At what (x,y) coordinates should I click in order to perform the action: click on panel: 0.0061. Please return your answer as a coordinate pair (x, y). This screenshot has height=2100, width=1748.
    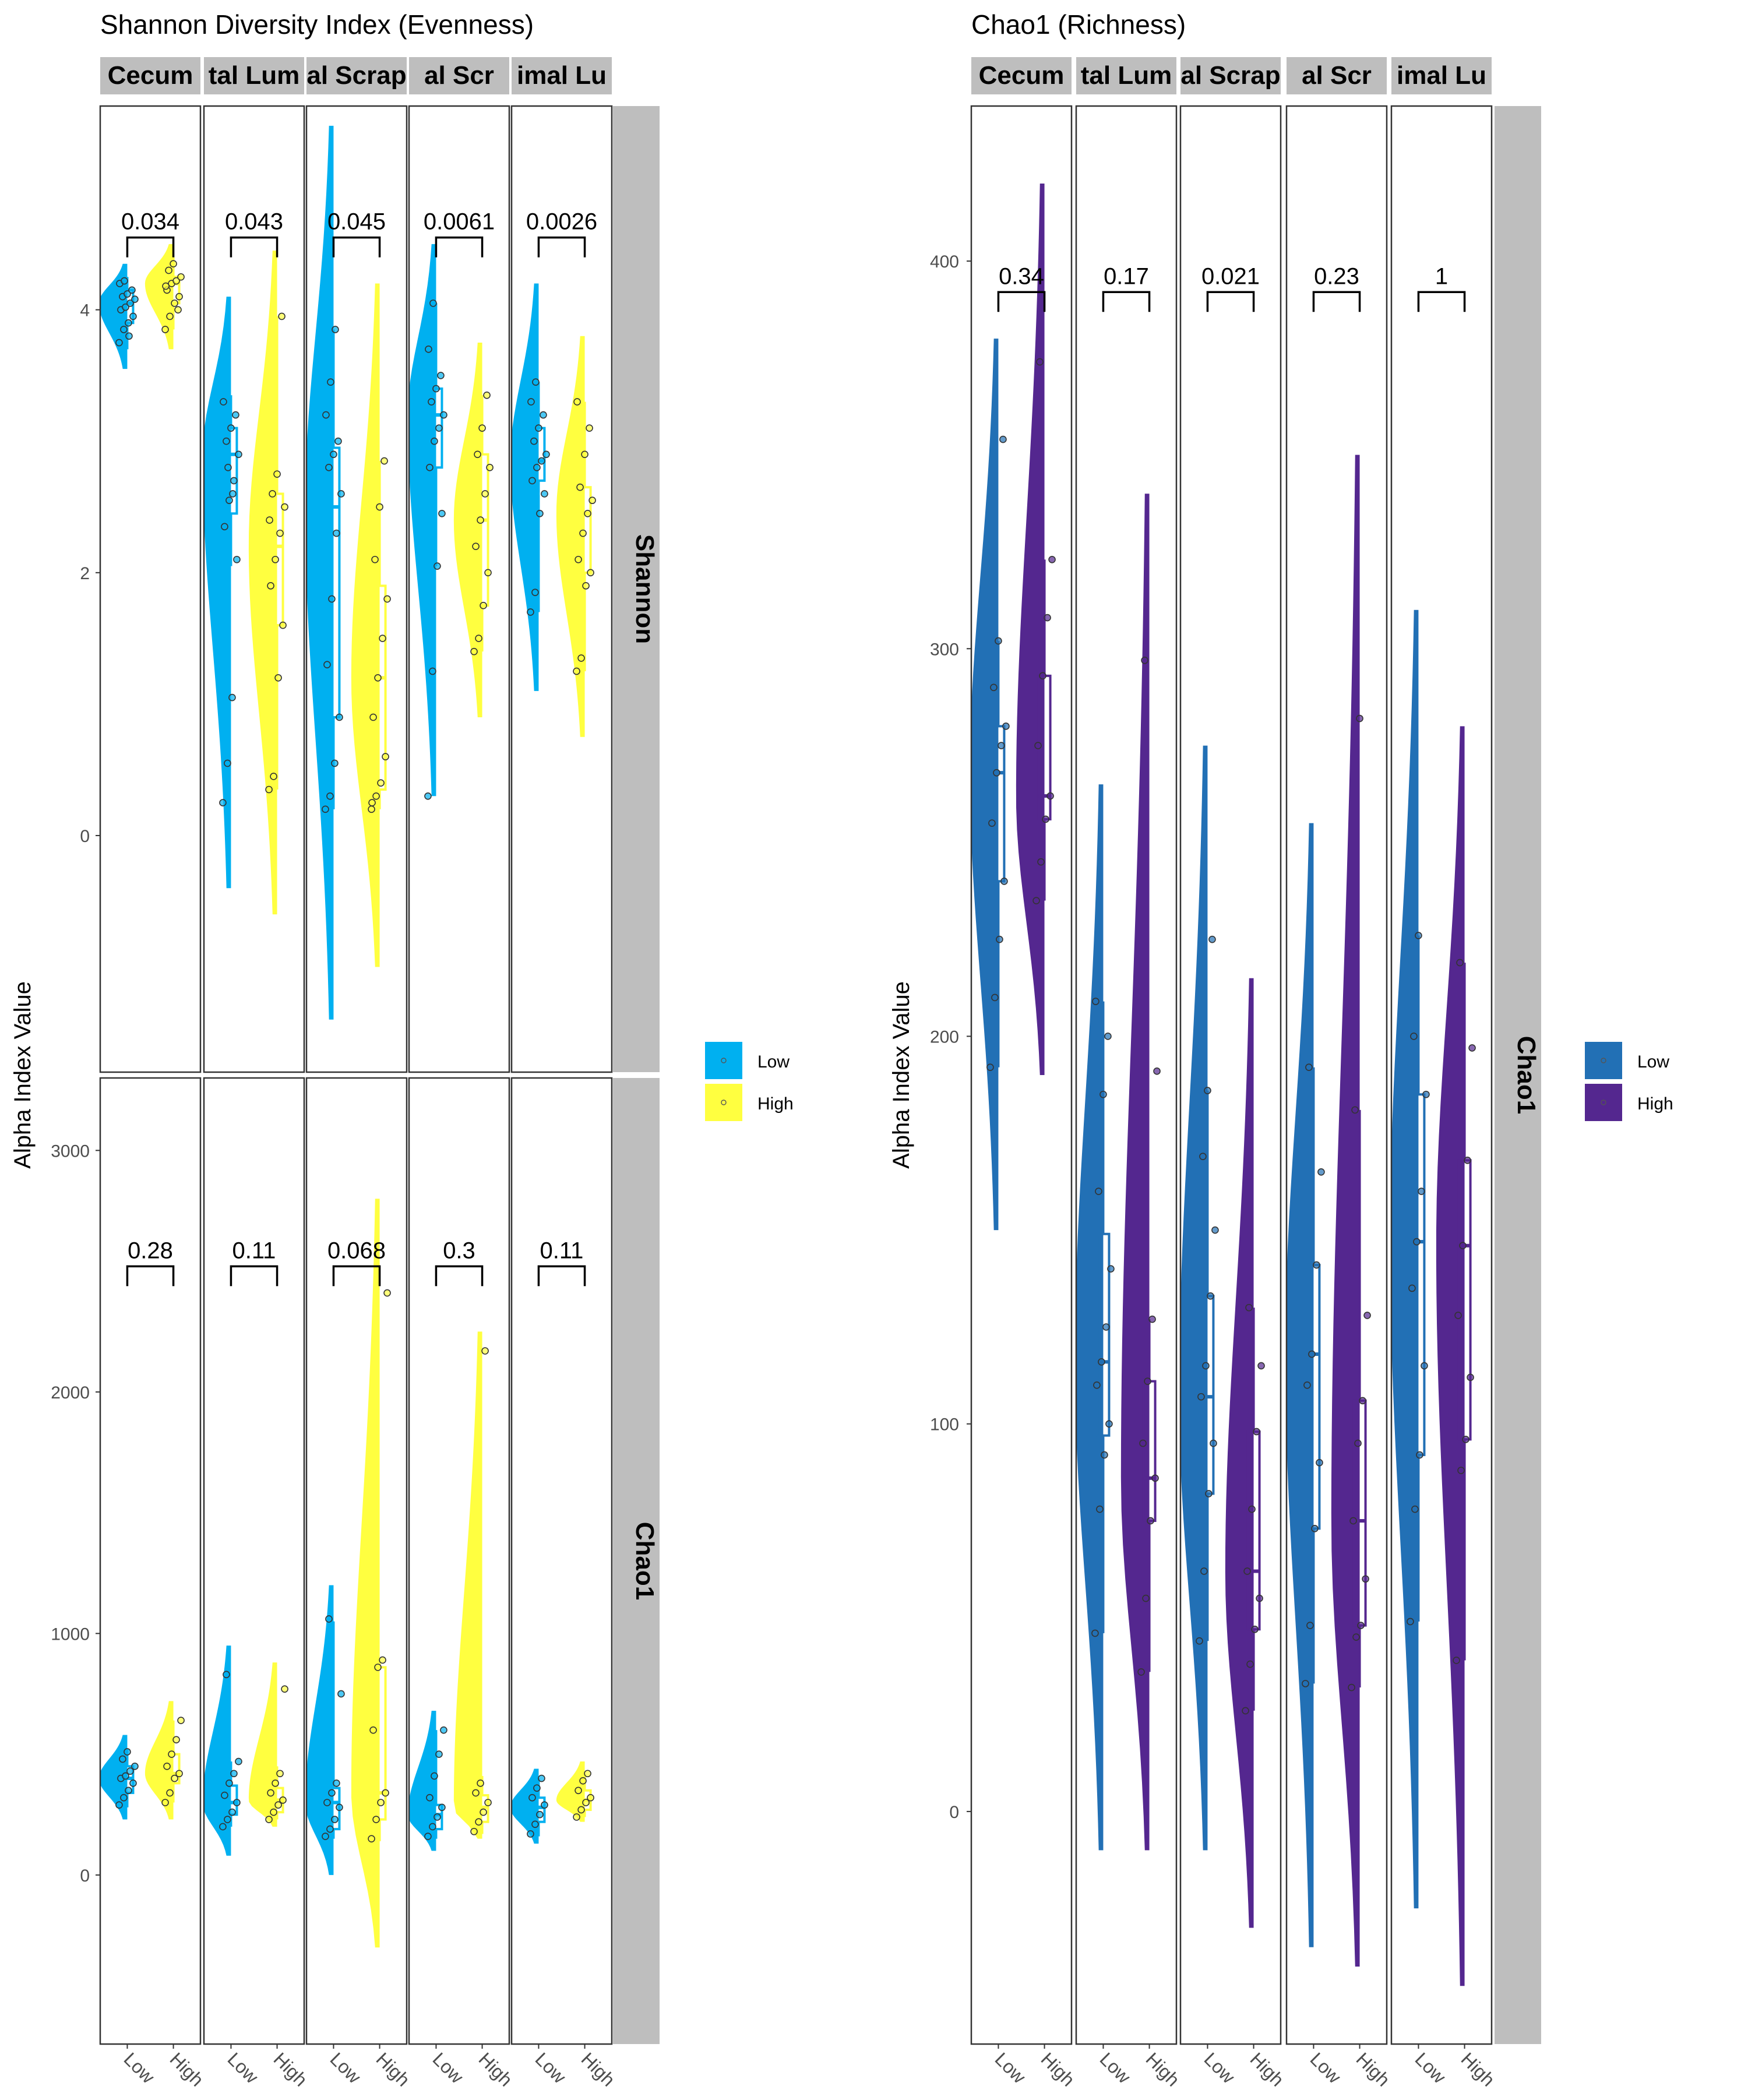
    Looking at the image, I should click on (459, 589).